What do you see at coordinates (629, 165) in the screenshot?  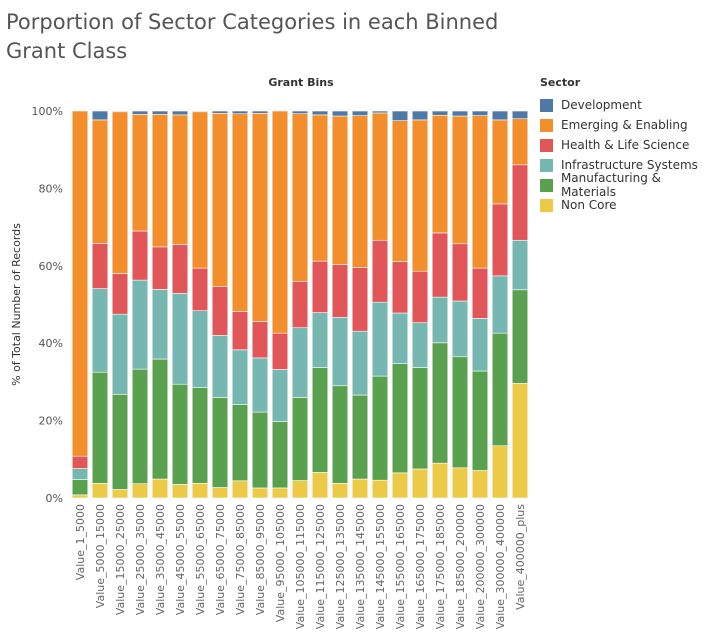 I see `legend-item-infrastructure-systems: Infrastructure Systems` at bounding box center [629, 165].